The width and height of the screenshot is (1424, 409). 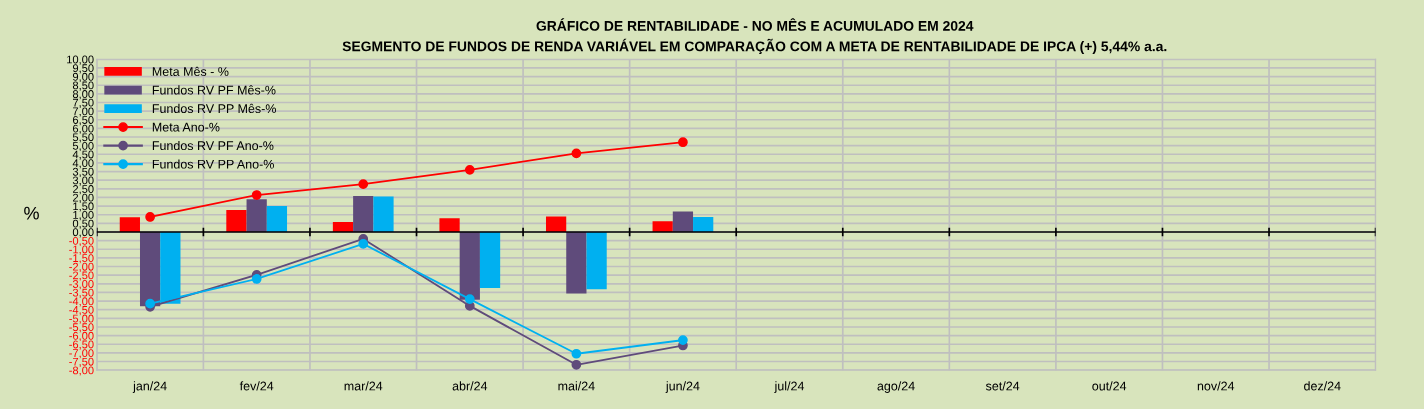 I want to click on y-tick-label: 9,50, so click(x=83, y=69).